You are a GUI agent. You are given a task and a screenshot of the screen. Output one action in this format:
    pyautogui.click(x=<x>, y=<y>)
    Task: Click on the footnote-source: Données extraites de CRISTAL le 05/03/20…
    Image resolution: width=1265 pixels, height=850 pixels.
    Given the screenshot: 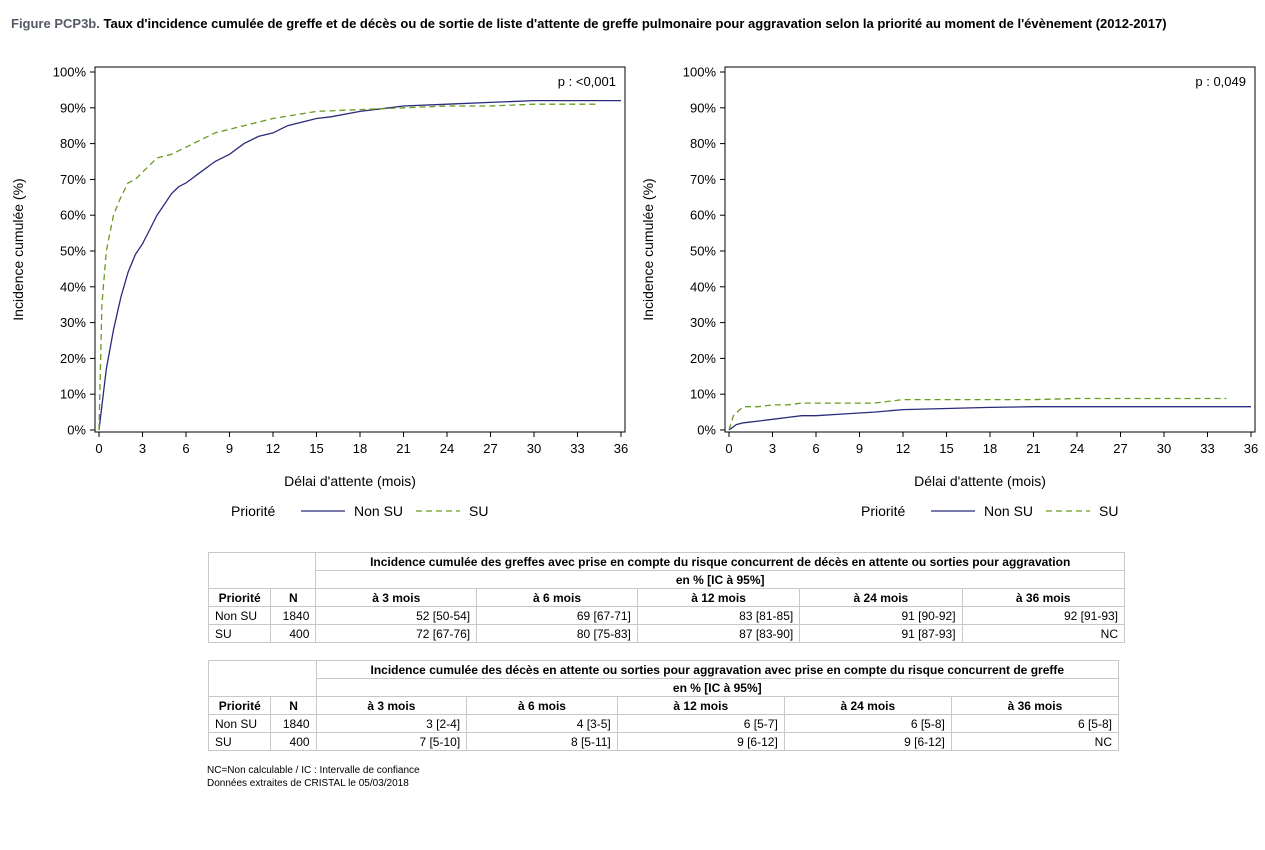 What is the action you would take?
    pyautogui.click(x=308, y=783)
    